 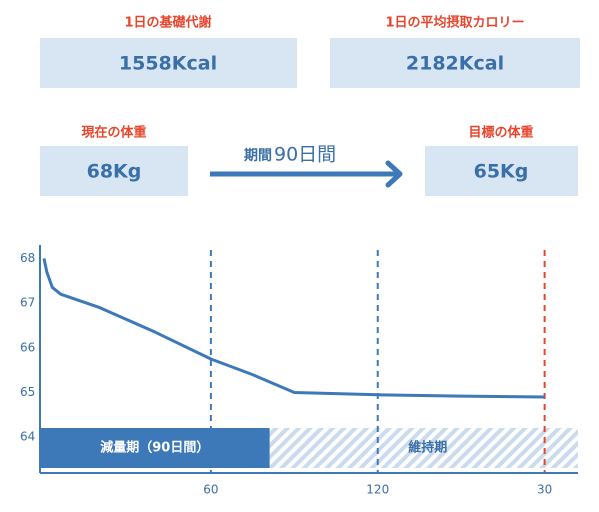 I want to click on current-value: 68Kg, so click(x=114, y=172).